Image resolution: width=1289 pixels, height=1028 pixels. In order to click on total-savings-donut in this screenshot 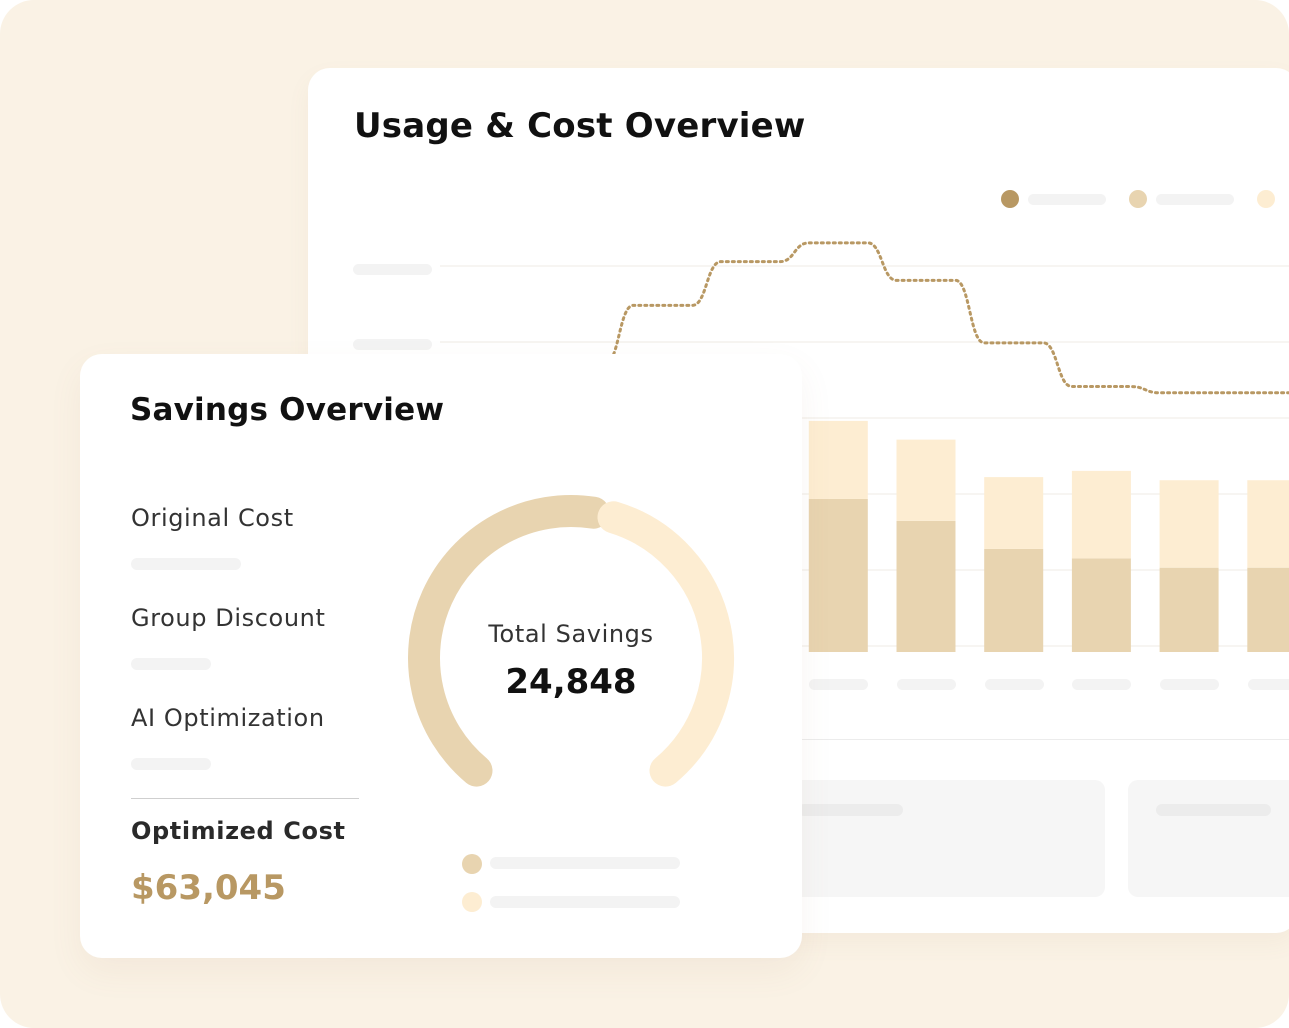, I will do `click(571, 641)`.